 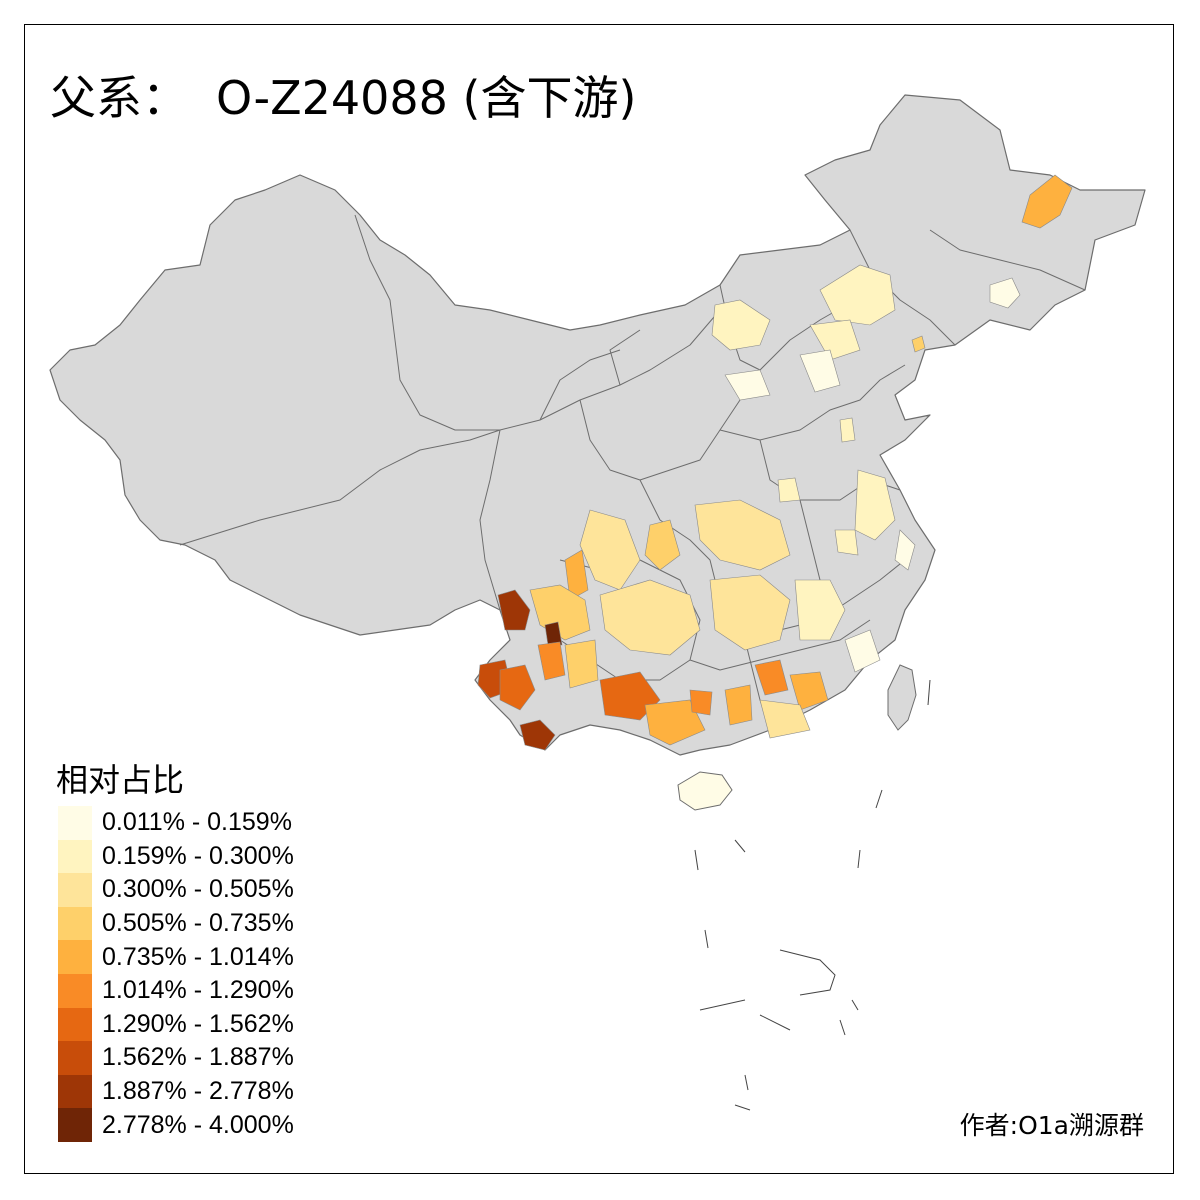 I want to click on legend-label: 1.014% - 1.290%, so click(x=198, y=990).